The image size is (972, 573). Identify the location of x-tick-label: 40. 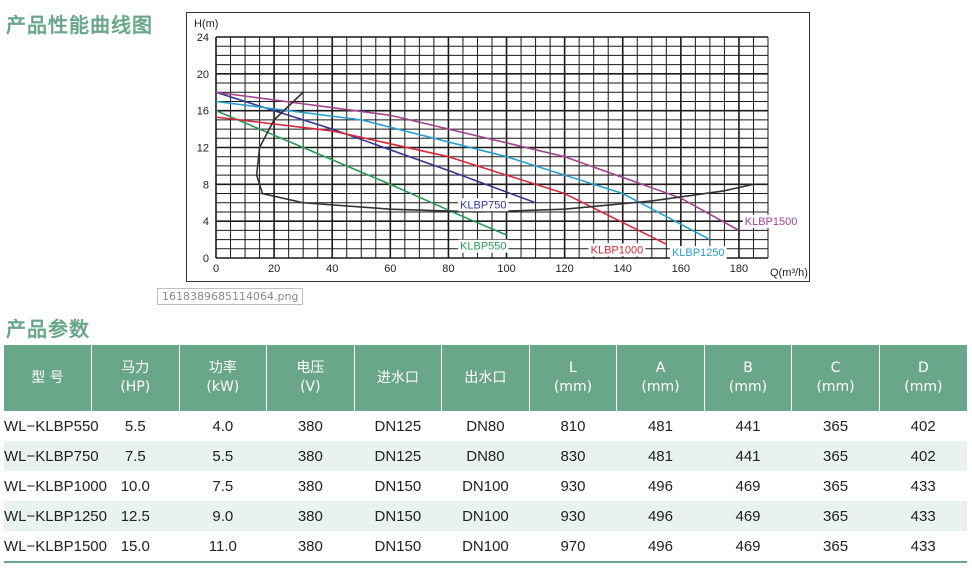
(332, 269).